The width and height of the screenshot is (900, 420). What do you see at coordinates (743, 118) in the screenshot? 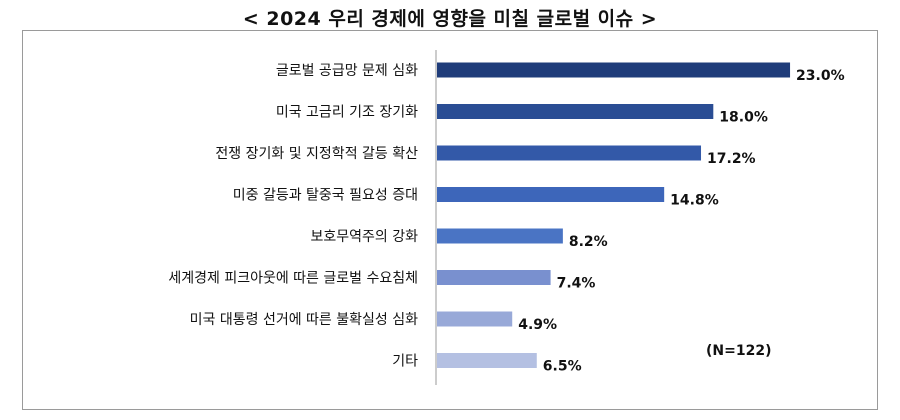
I see `value-label: 18.0%` at bounding box center [743, 118].